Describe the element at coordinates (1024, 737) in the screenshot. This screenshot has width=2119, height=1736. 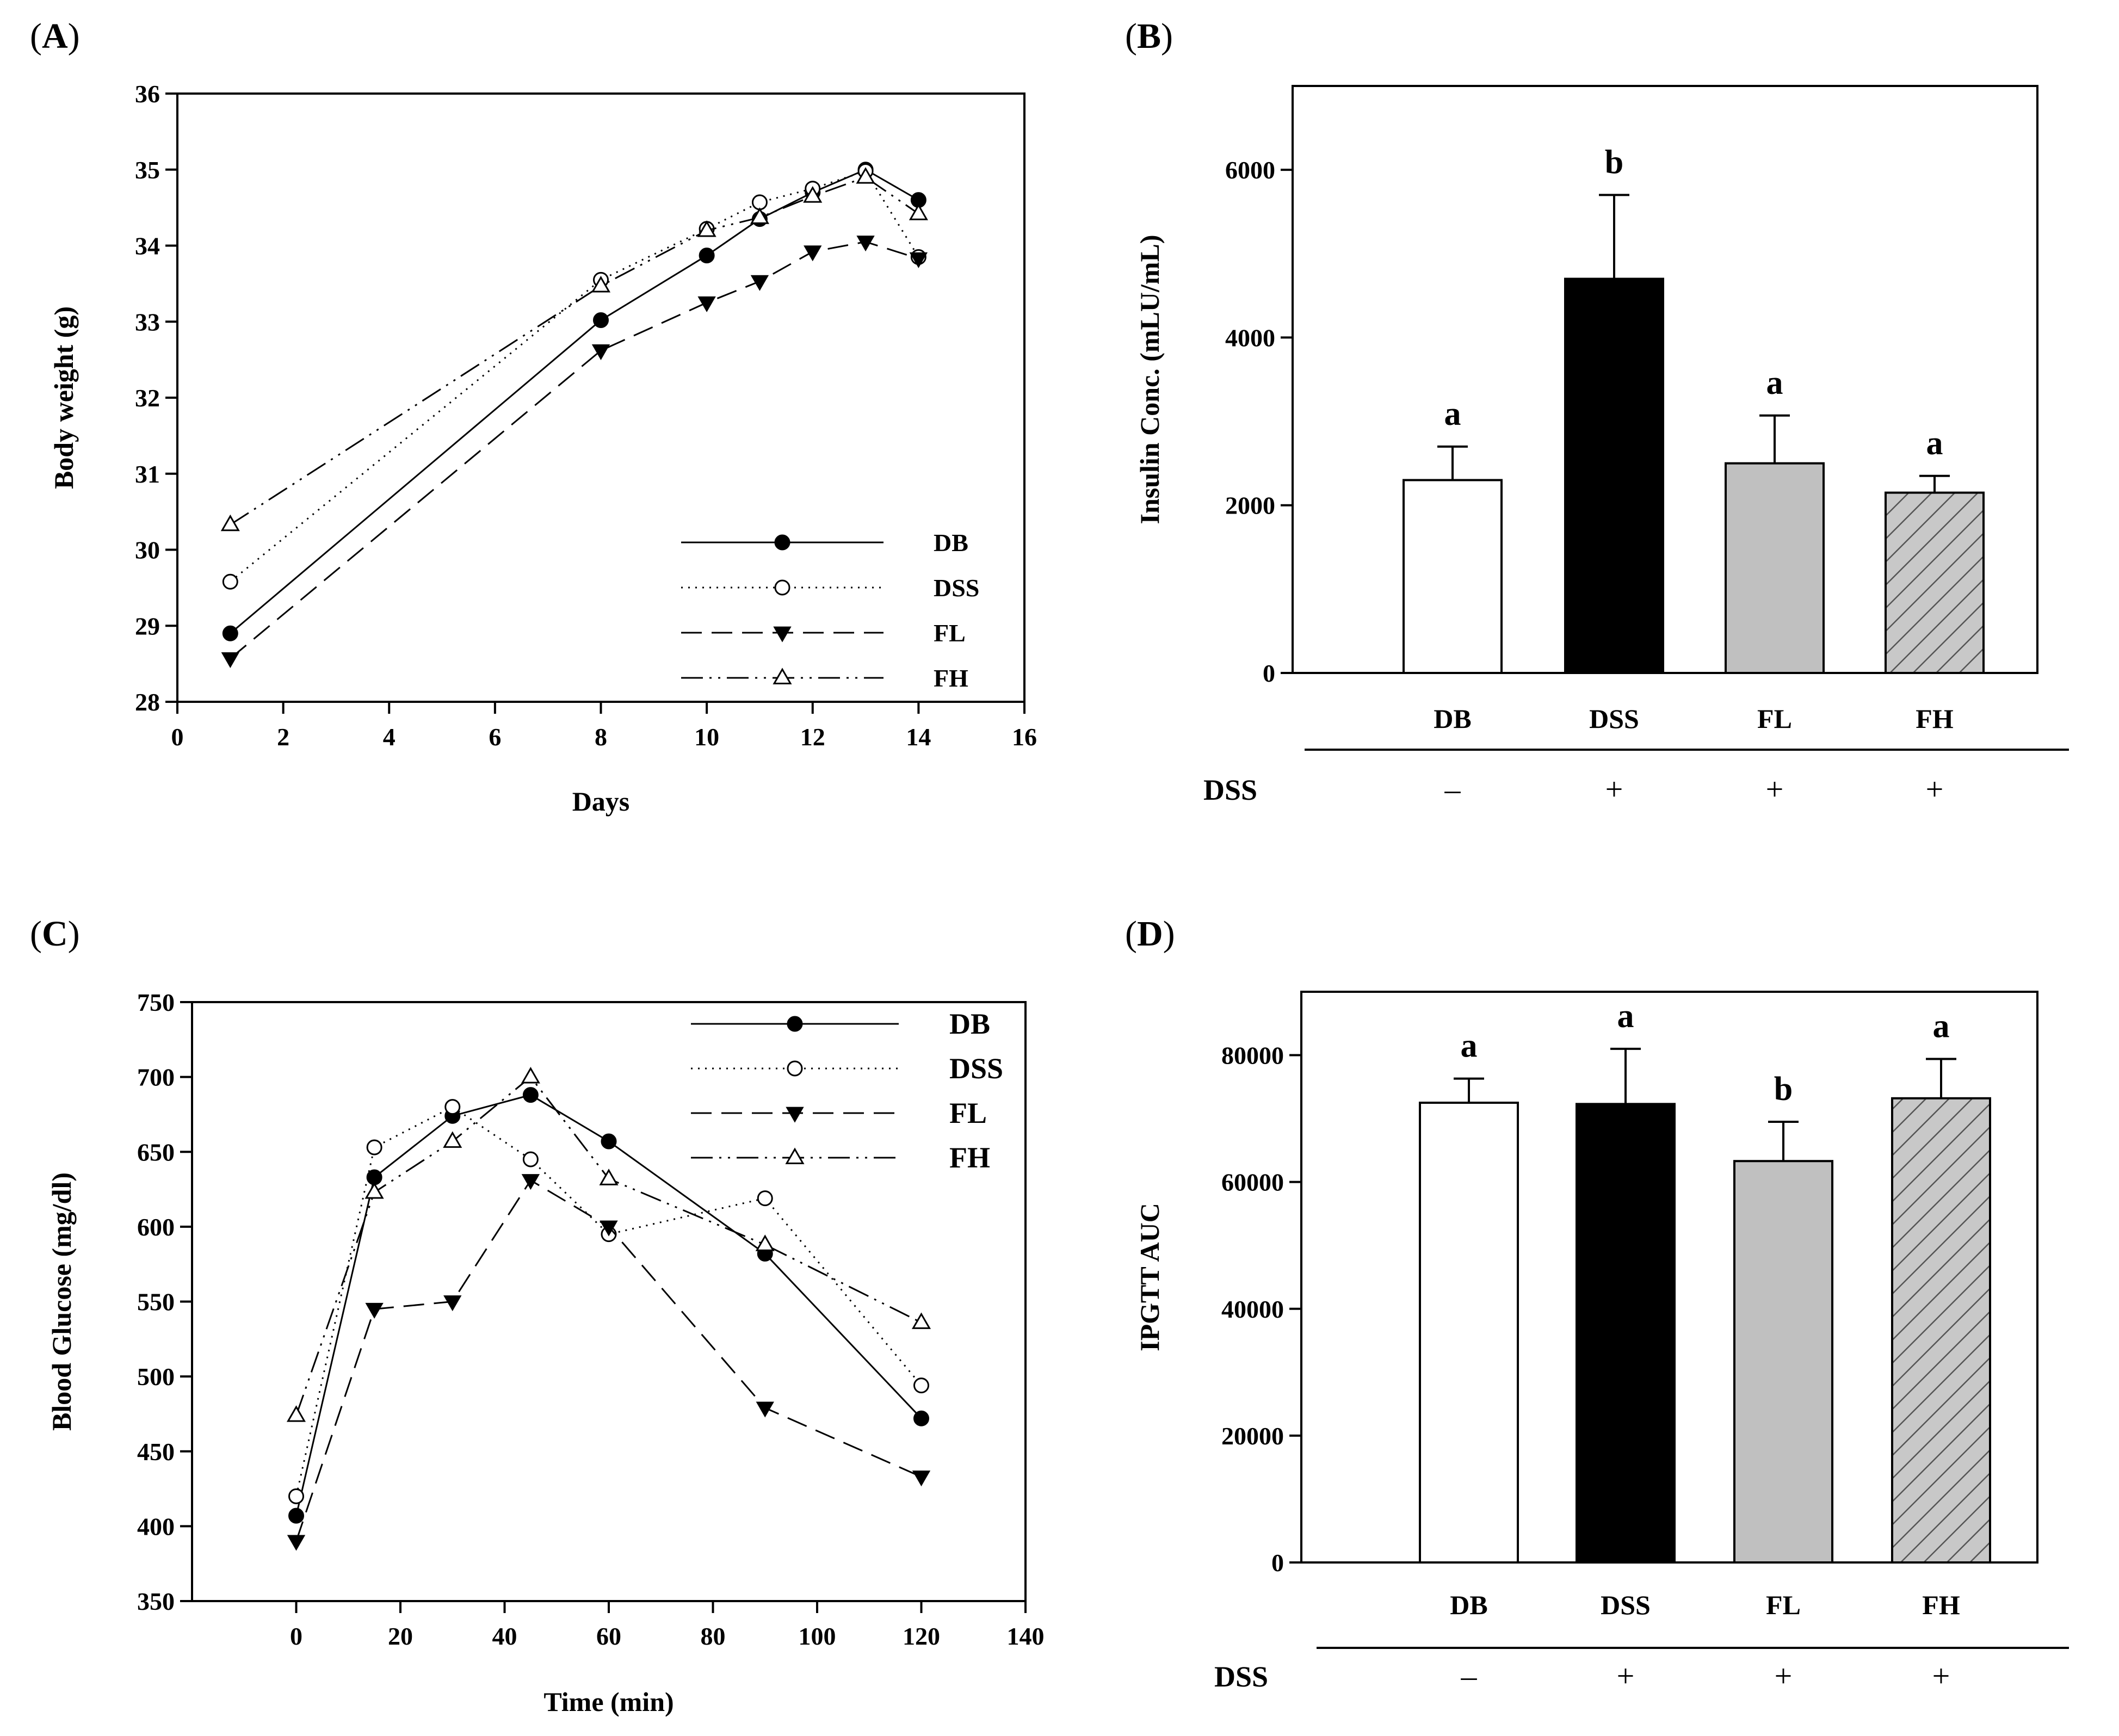
I see `x-tick-label: 16` at that location.